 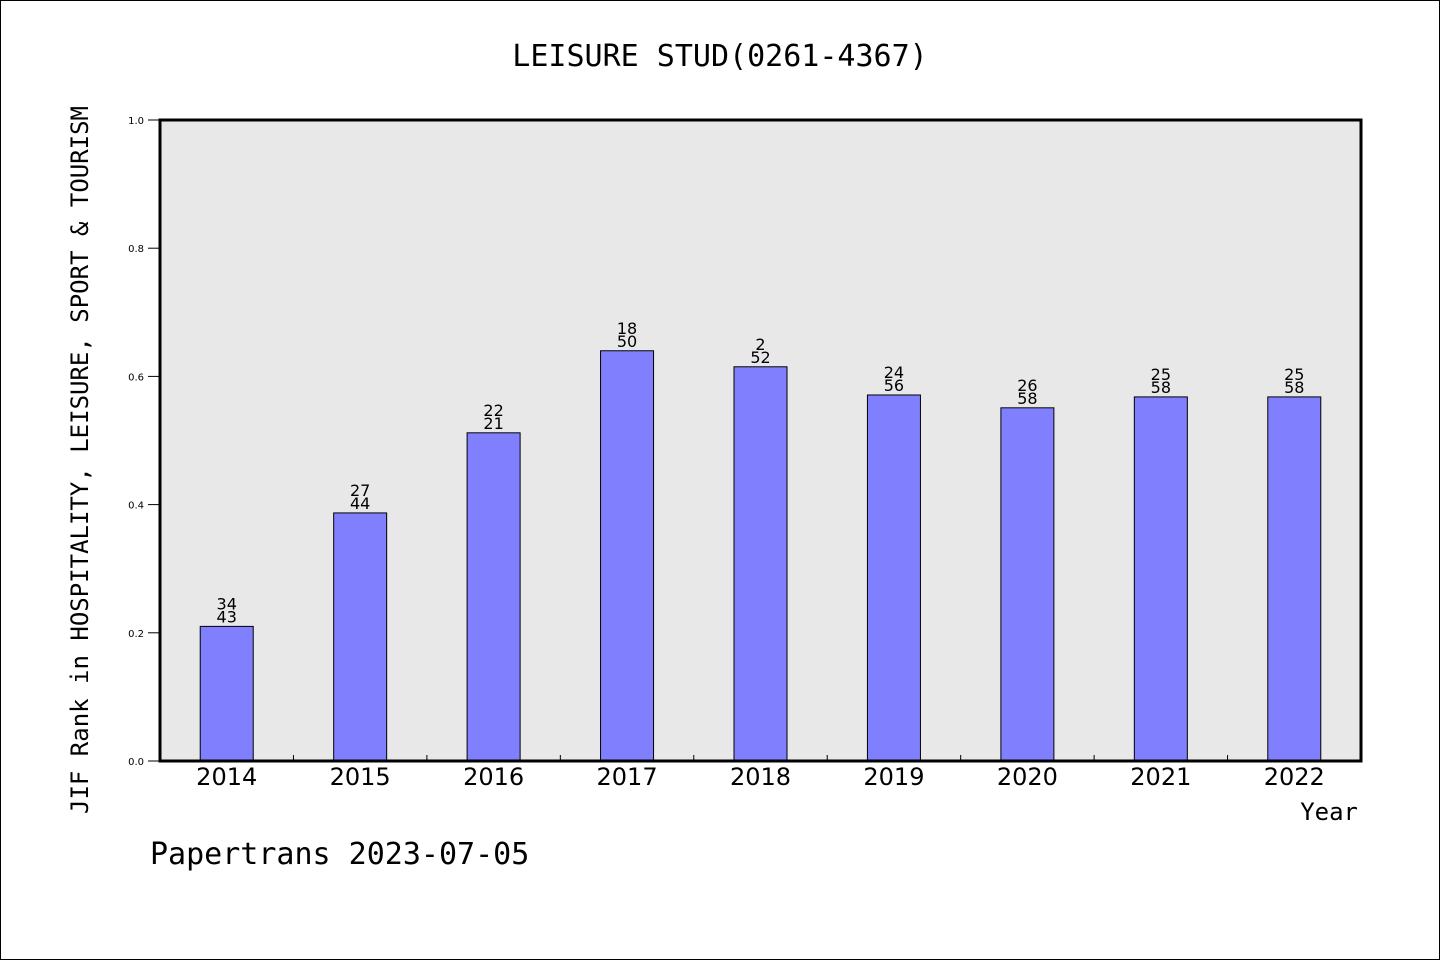 I want to click on x-tick-label-2019: 2019, so click(x=893, y=777).